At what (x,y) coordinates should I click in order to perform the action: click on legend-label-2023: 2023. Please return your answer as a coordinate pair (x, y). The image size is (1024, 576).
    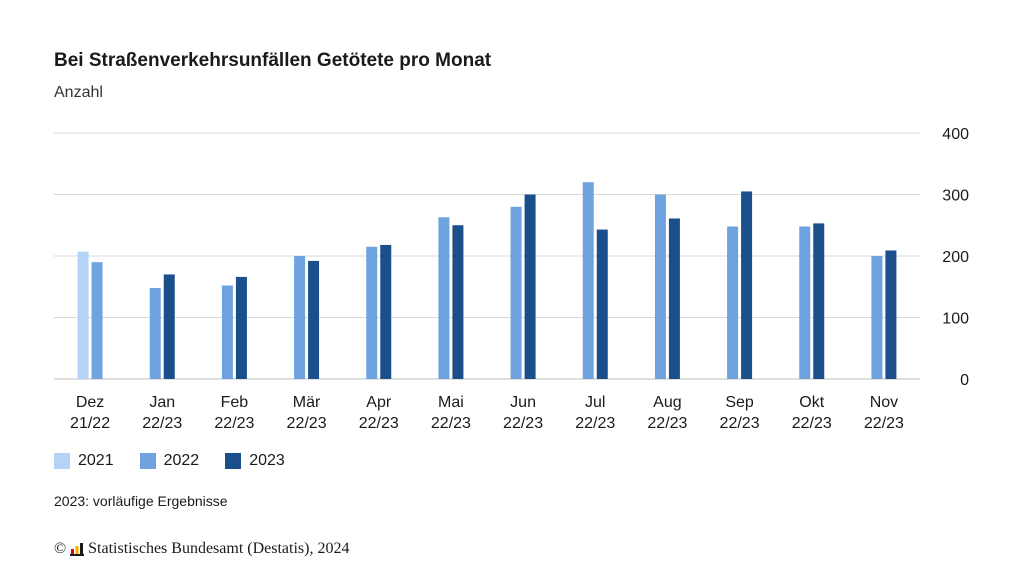
    Looking at the image, I should click on (267, 460).